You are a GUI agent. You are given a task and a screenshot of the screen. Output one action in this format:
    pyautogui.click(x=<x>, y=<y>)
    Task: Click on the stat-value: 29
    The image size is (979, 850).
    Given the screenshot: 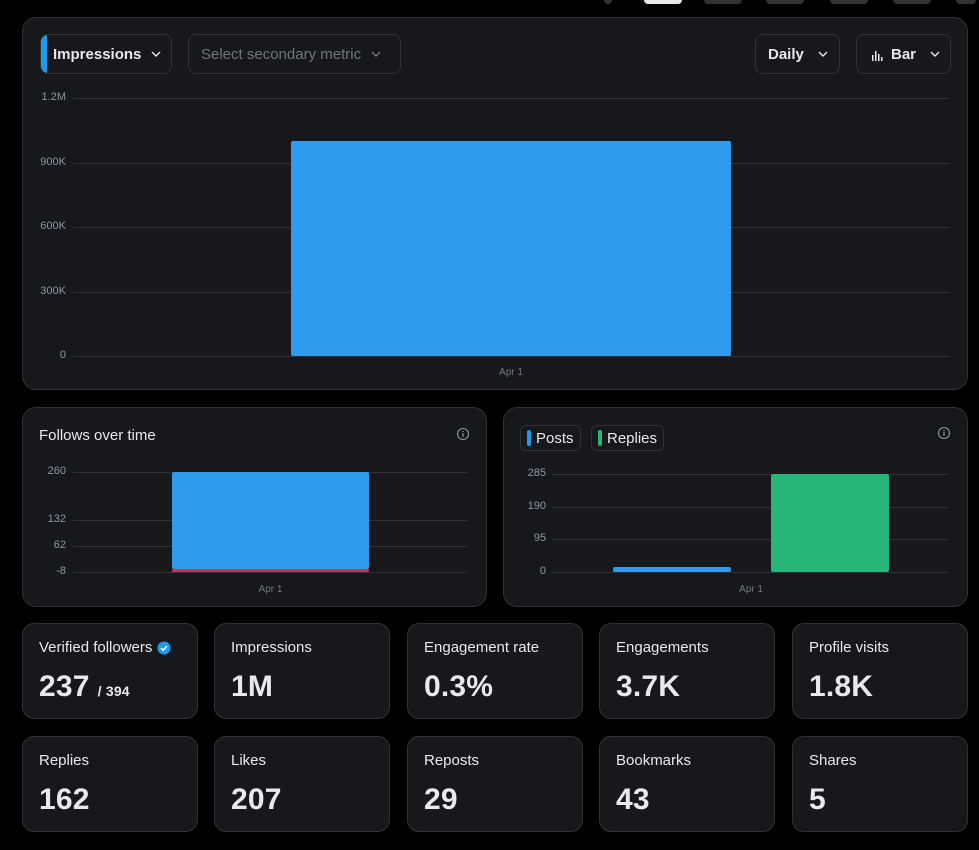 What is the action you would take?
    pyautogui.click(x=441, y=799)
    